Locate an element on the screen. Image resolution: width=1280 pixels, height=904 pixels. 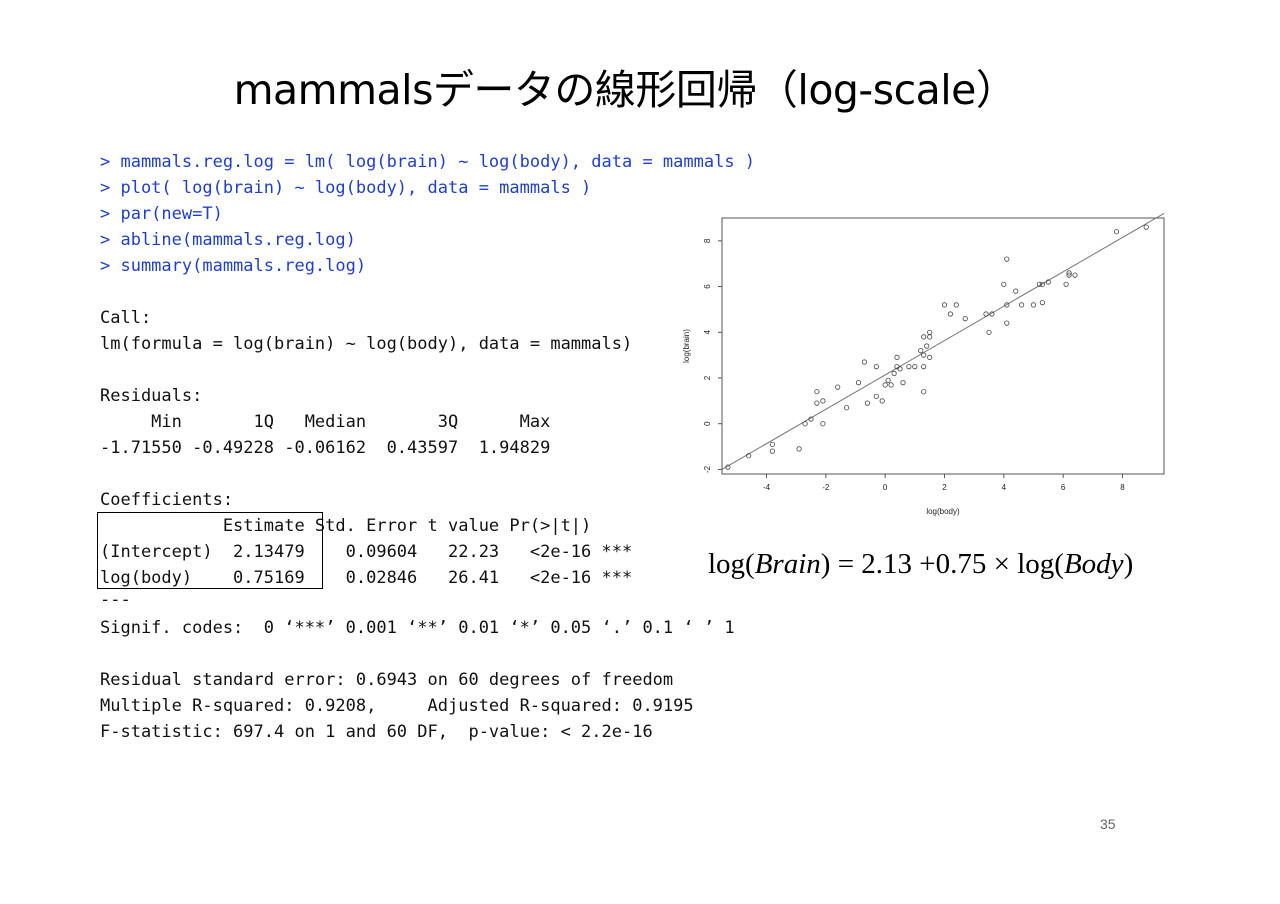
equation-variable-body: Body is located at coordinates (1093, 564).